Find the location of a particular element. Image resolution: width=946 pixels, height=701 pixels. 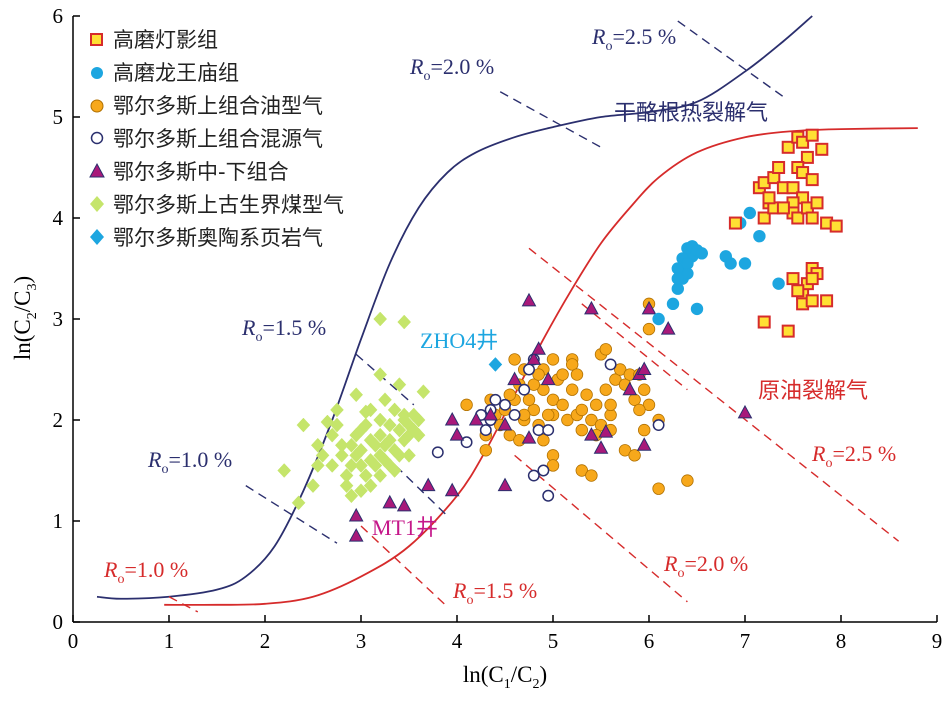

x-tick-label: 9 is located at coordinates (937, 641).